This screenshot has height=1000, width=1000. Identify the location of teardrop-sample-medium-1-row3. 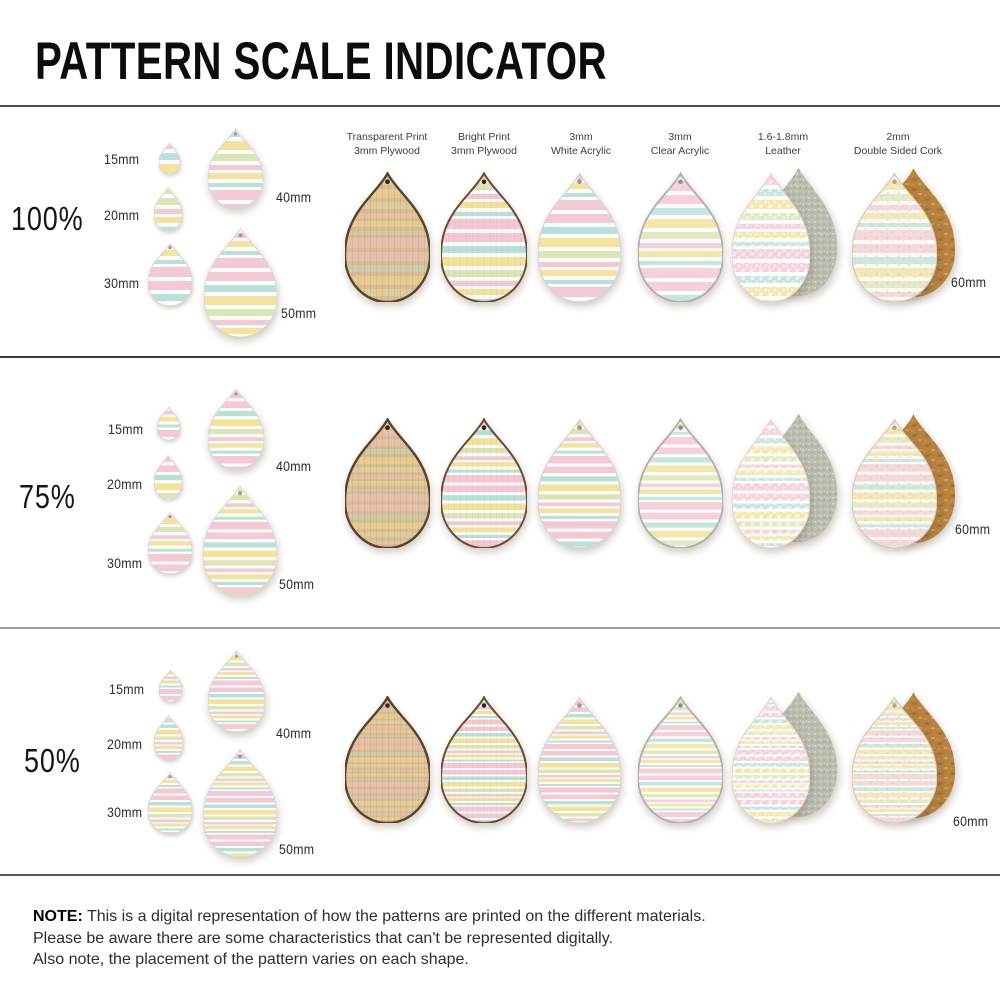
(240, 802).